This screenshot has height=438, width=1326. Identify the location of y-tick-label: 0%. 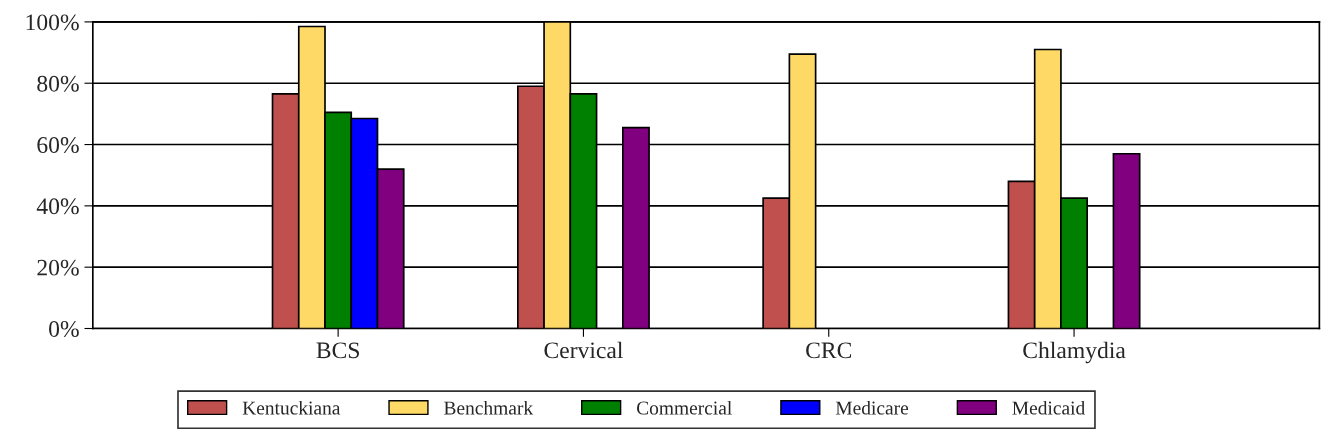
(64, 328).